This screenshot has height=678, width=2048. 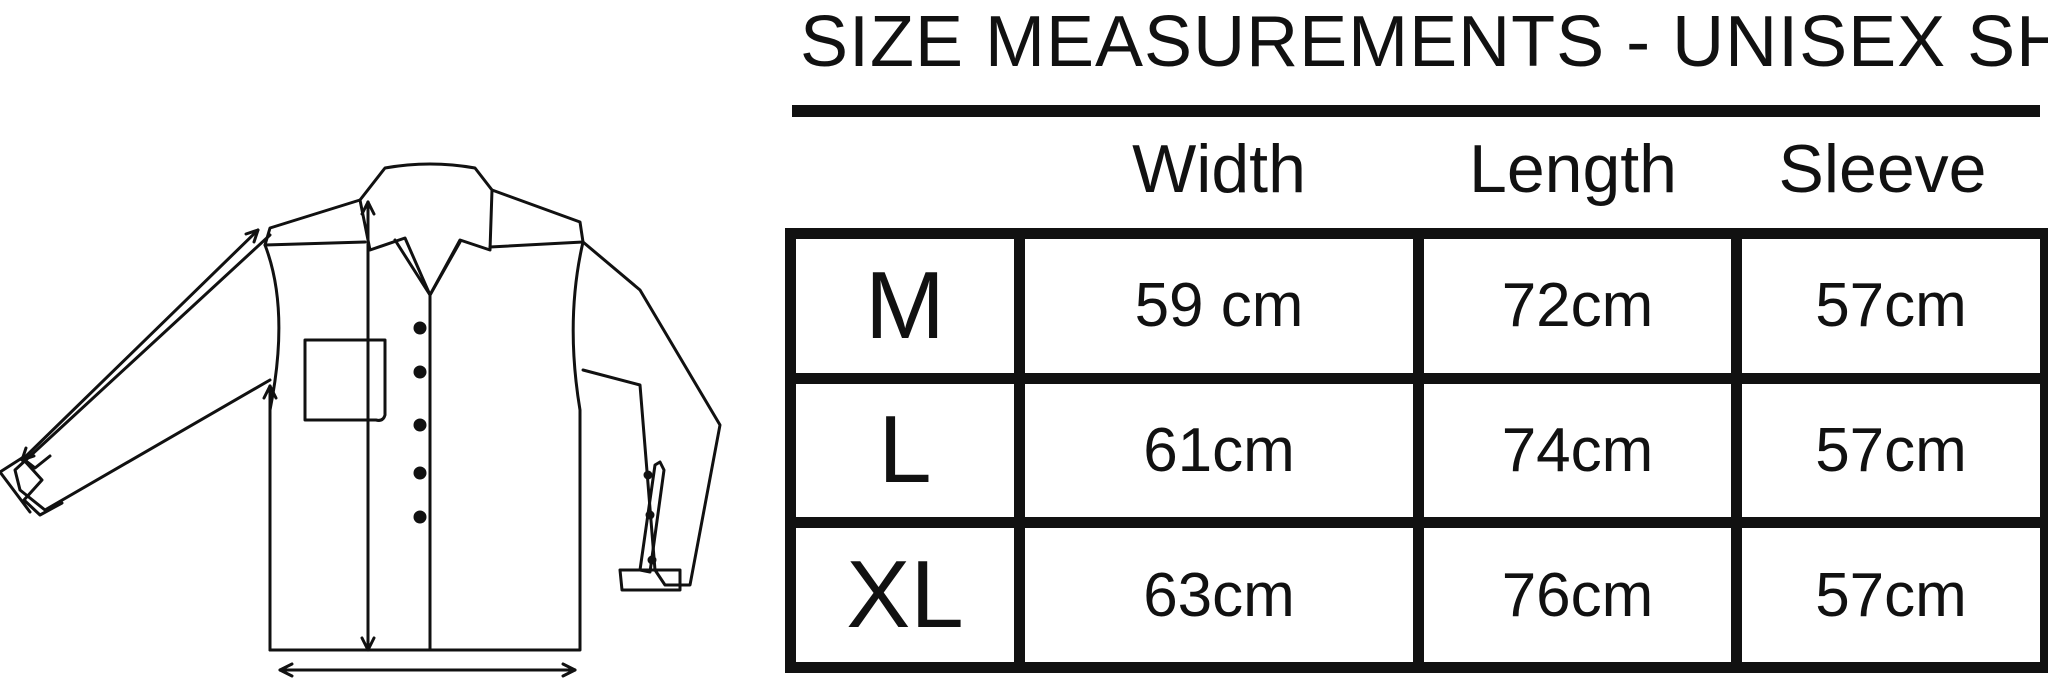 I want to click on left-cuff-detail, so click(x=36, y=462).